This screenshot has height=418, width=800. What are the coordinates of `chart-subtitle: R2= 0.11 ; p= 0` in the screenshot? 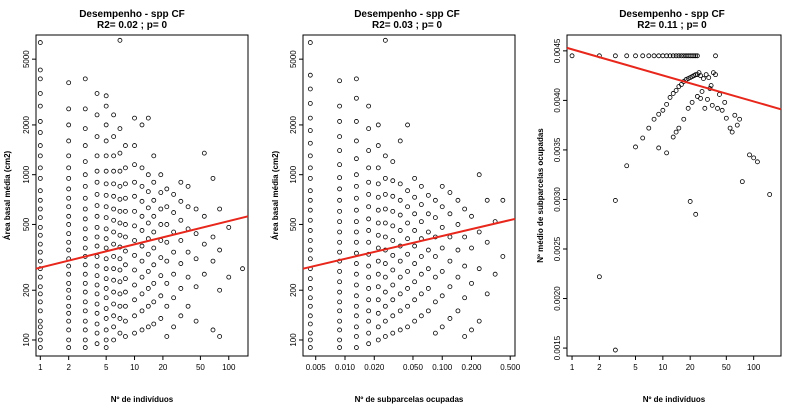 It's located at (672, 25).